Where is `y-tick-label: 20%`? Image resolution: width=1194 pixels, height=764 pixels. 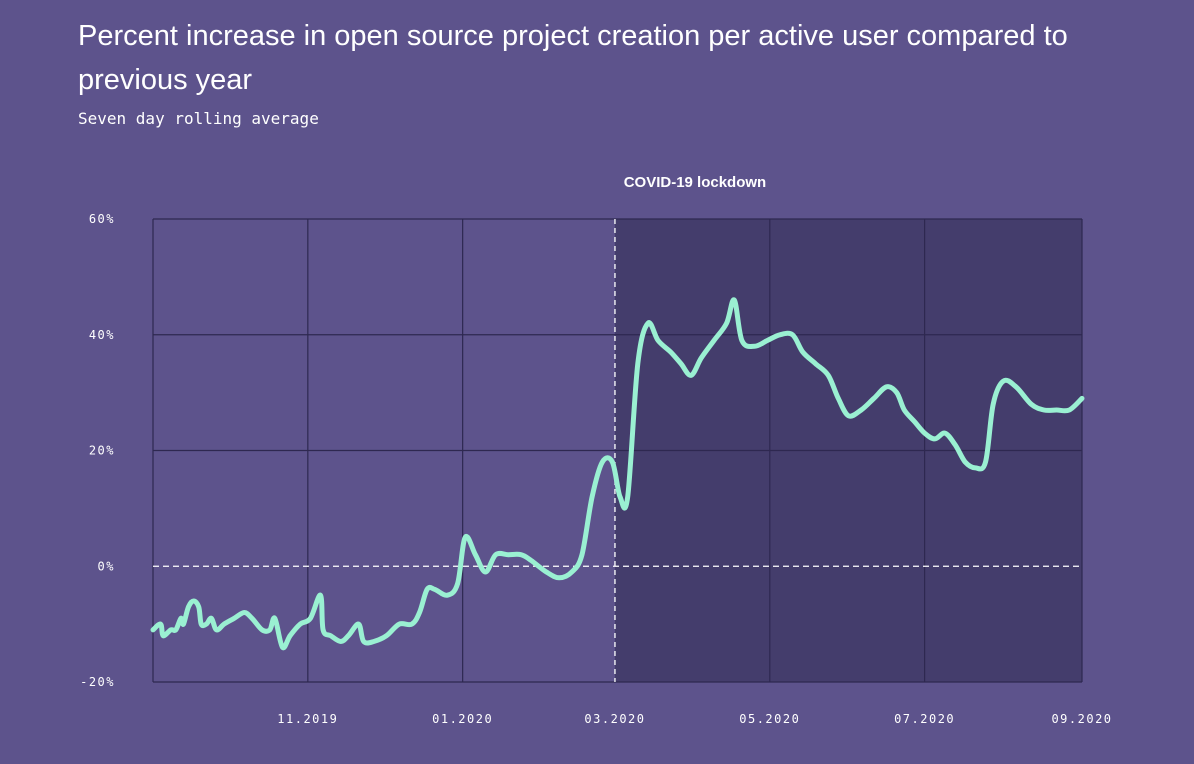
y-tick-label: 20% is located at coordinates (102, 451).